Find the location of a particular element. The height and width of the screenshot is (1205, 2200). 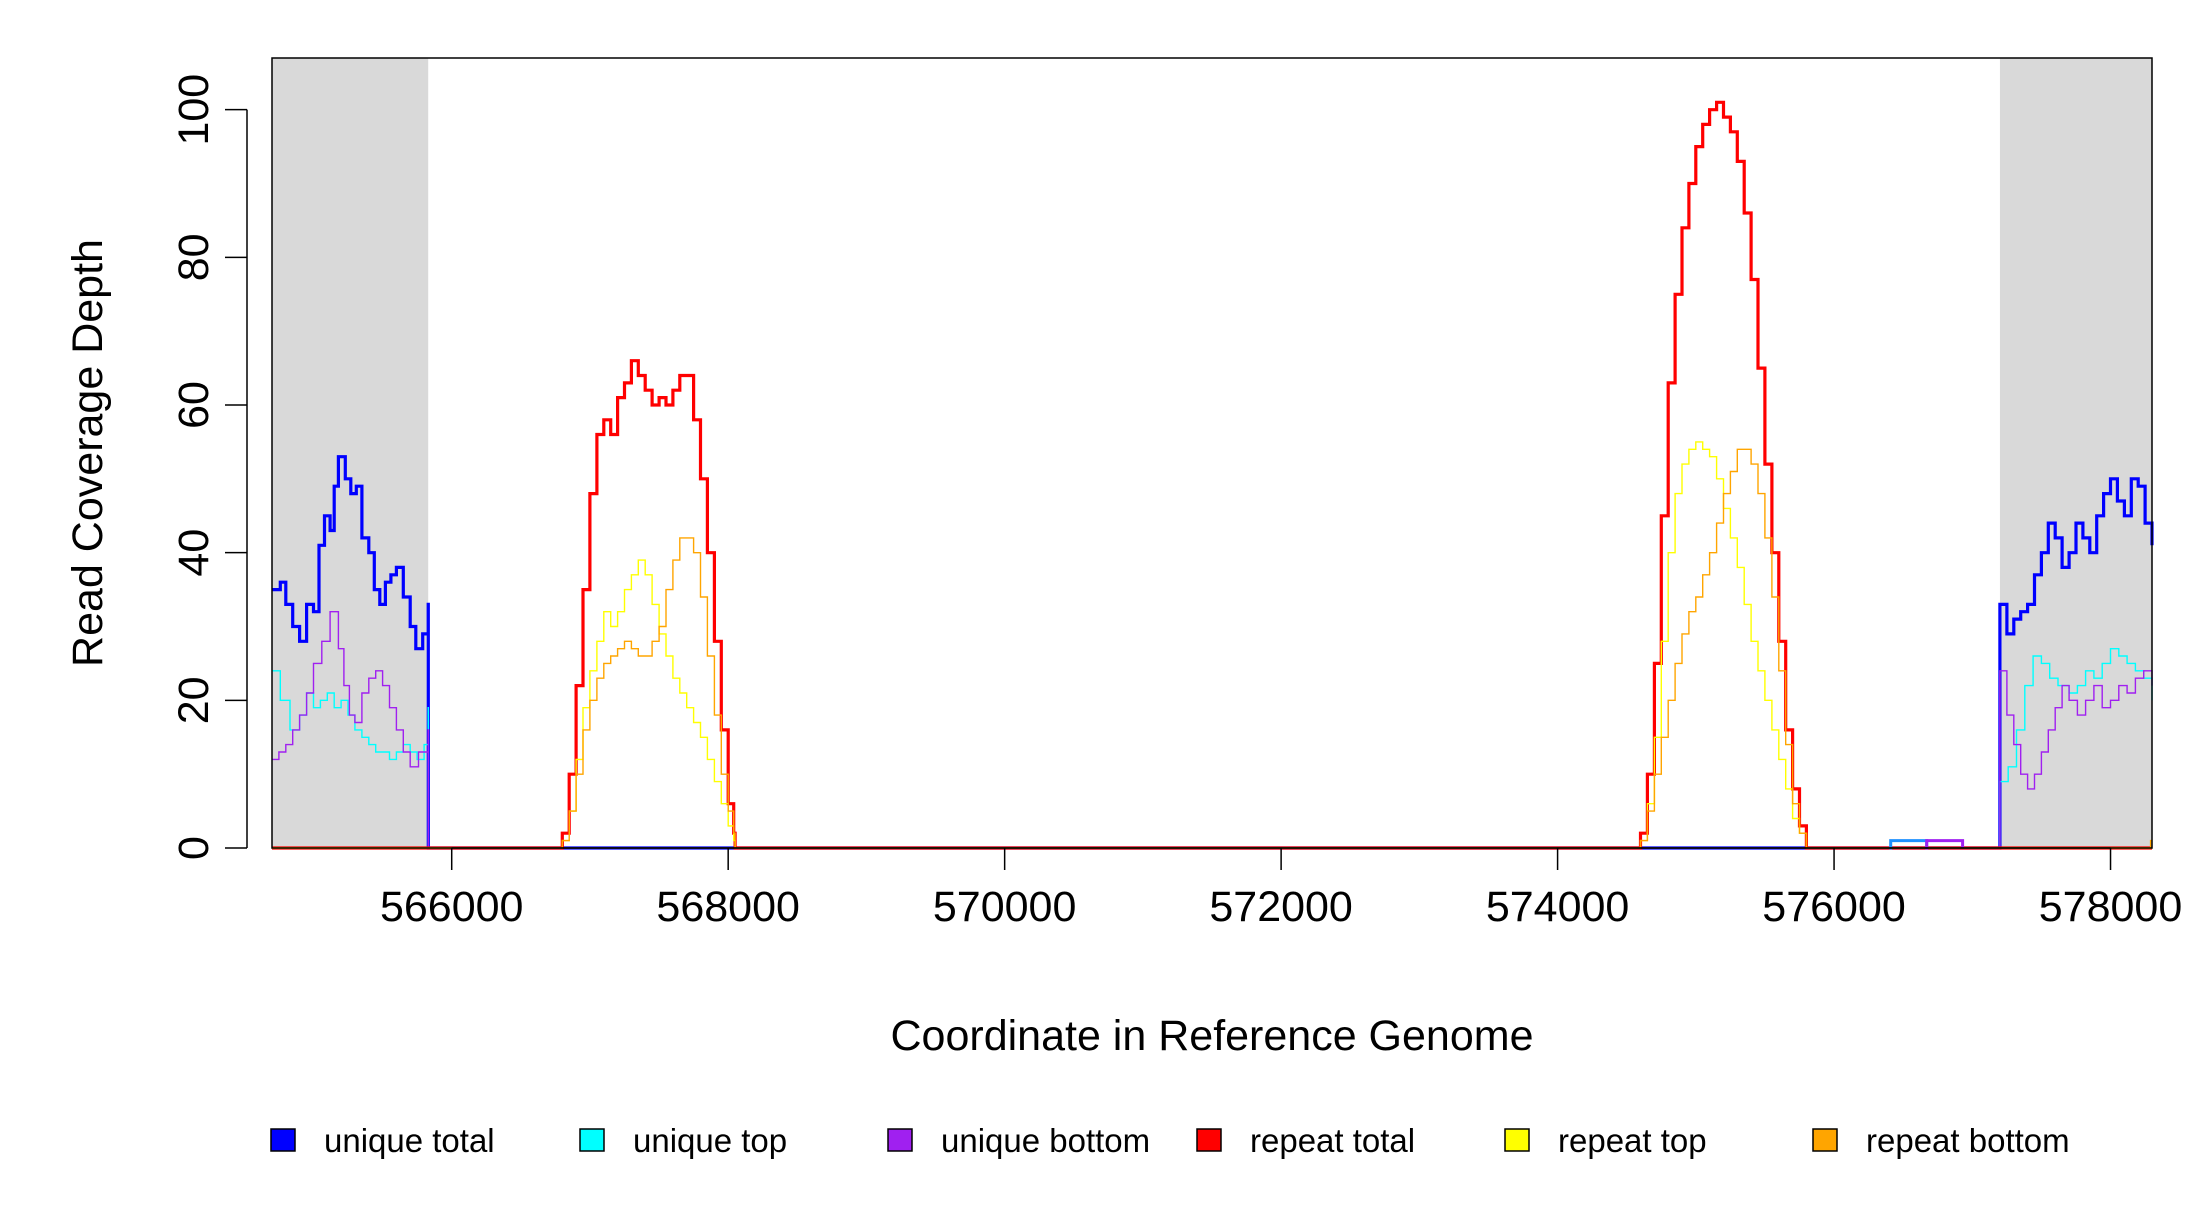

x-tick-label: 566000 is located at coordinates (452, 907).